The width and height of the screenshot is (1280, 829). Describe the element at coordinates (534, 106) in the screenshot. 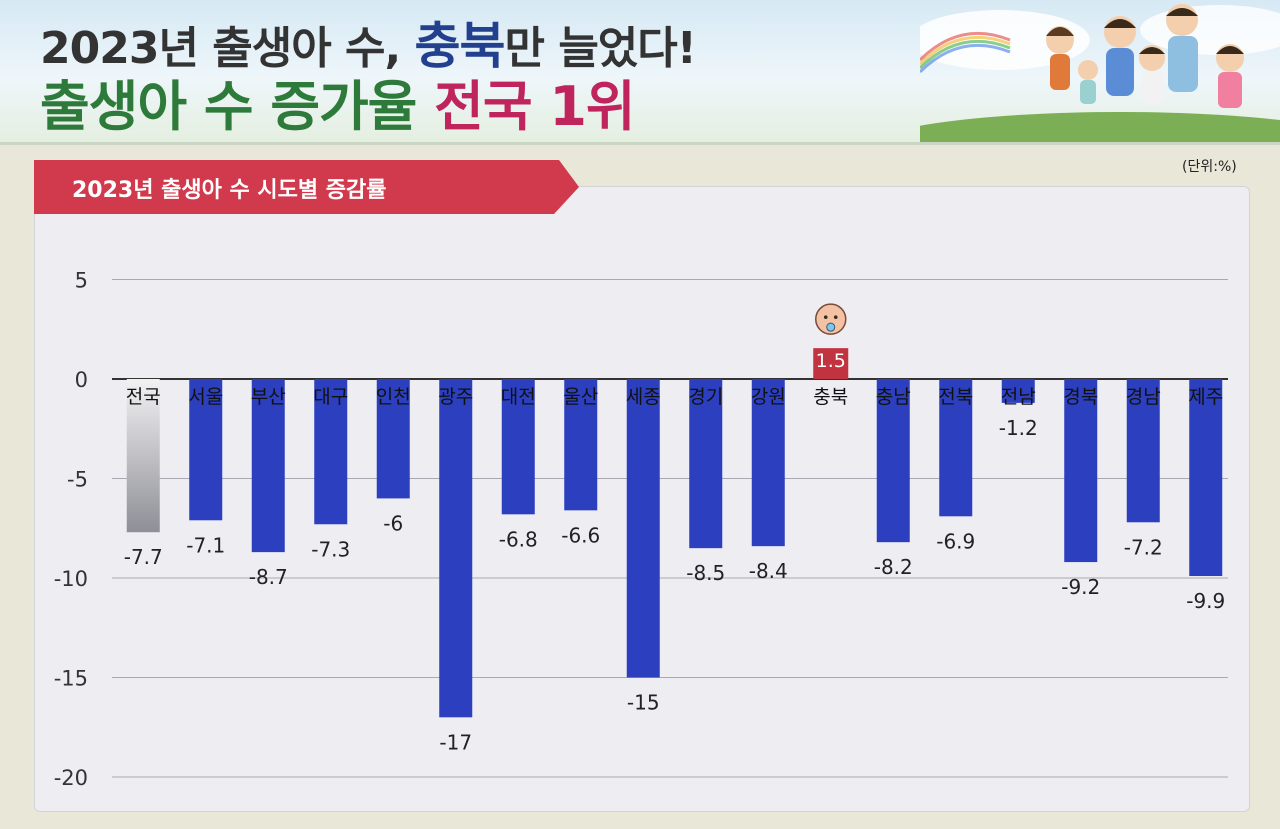

I see `headline-2-highlight: 전국 1위` at that location.